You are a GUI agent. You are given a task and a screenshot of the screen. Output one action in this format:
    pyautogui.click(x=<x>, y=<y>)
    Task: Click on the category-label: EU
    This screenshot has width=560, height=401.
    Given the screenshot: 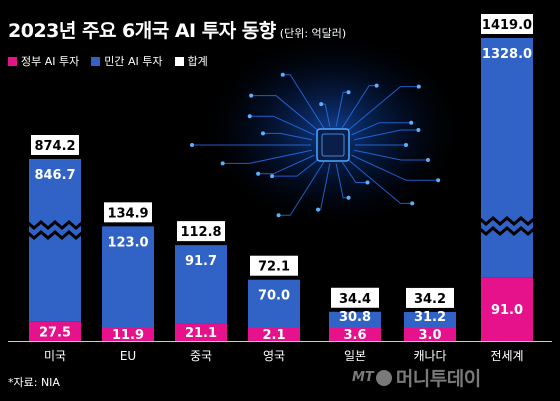 What is the action you would take?
    pyautogui.click(x=128, y=356)
    